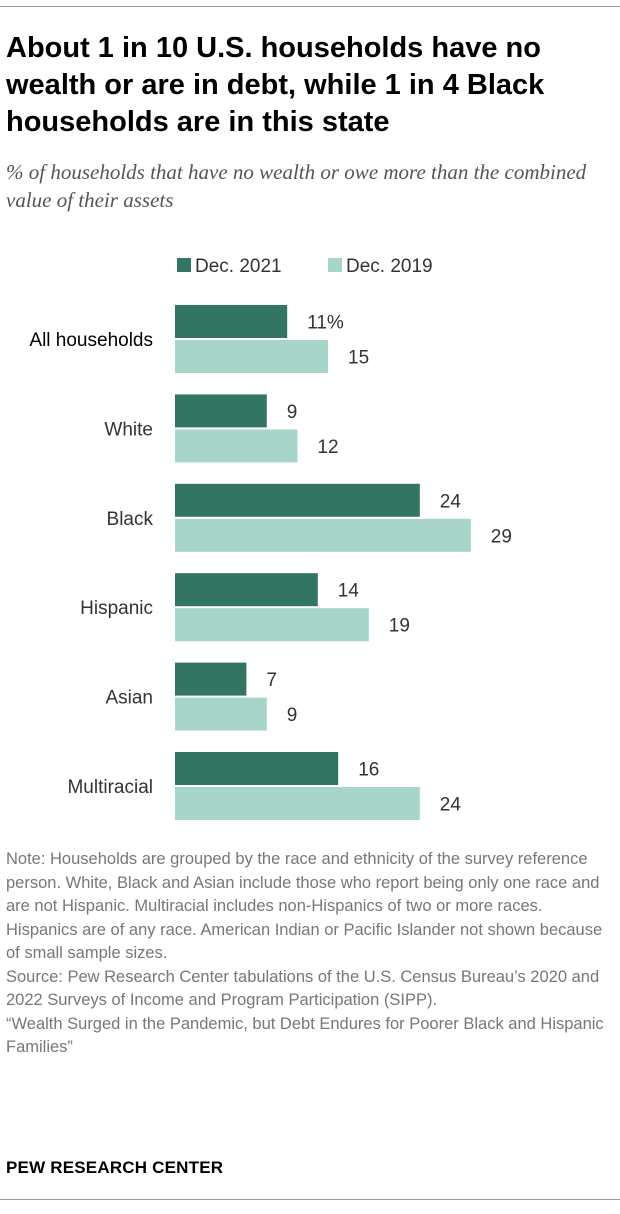 This screenshot has height=1214, width=620. Describe the element at coordinates (115, 1167) in the screenshot. I see `pew-logo-text: PEW RESEARCH CENTER` at that location.